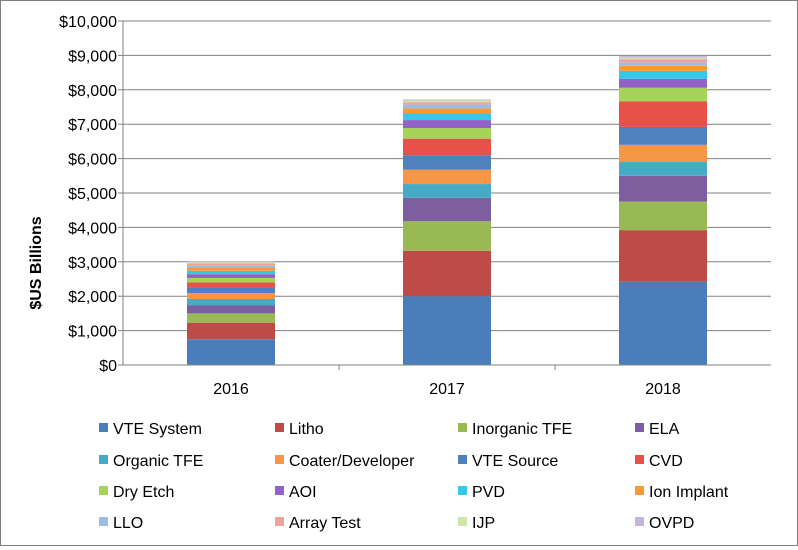 This screenshot has height=550, width=798. Describe the element at coordinates (88, 22) in the screenshot. I see `y-tick-label: $10,000` at that location.